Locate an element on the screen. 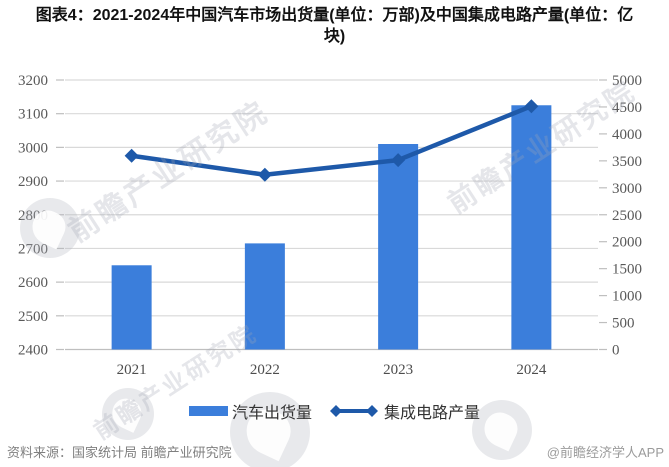 The width and height of the screenshot is (669, 467). bar-2021 is located at coordinates (131, 307).